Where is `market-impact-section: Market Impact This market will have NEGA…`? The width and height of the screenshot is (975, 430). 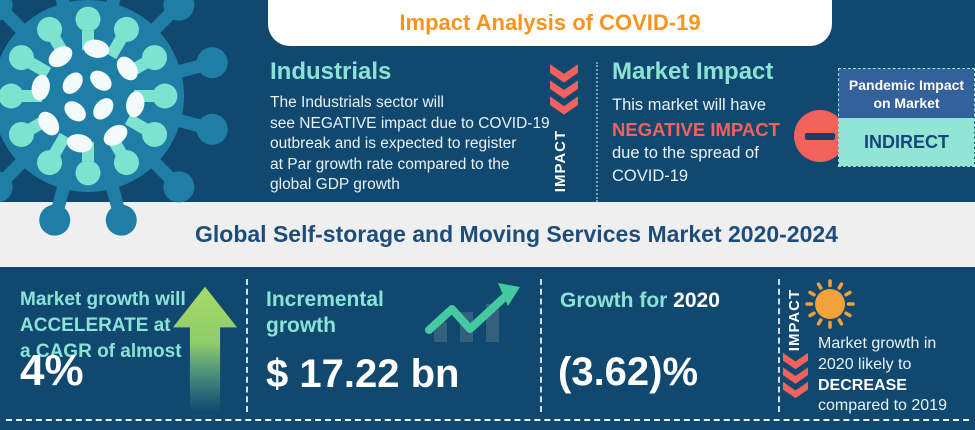 market-impact-section: Market Impact This market will have NEGA… is located at coordinates (712, 123).